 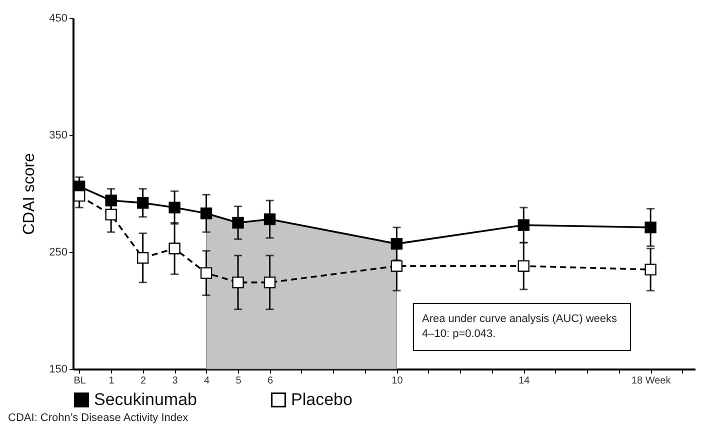 I want to click on legend-label: Secukinumab, so click(x=146, y=399).